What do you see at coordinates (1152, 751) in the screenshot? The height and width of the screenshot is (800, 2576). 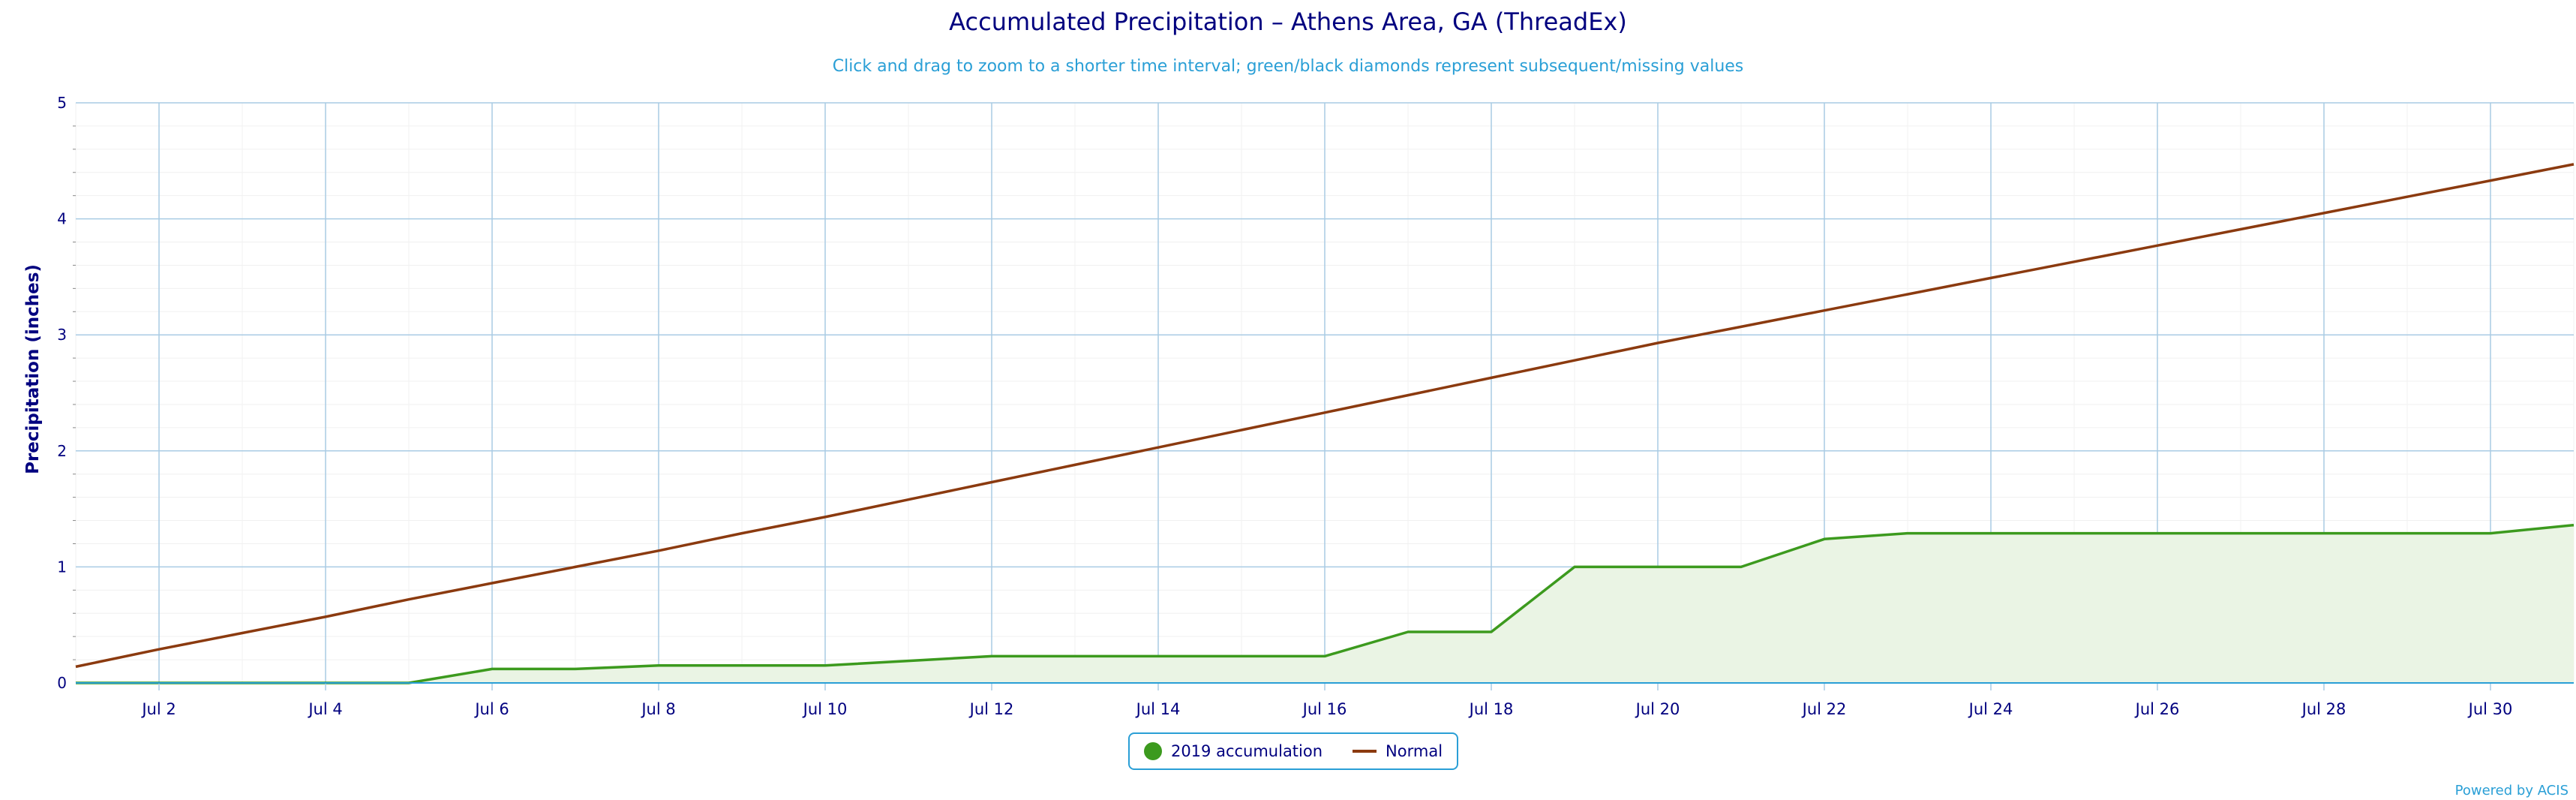 I see `legend-marker-icon` at bounding box center [1152, 751].